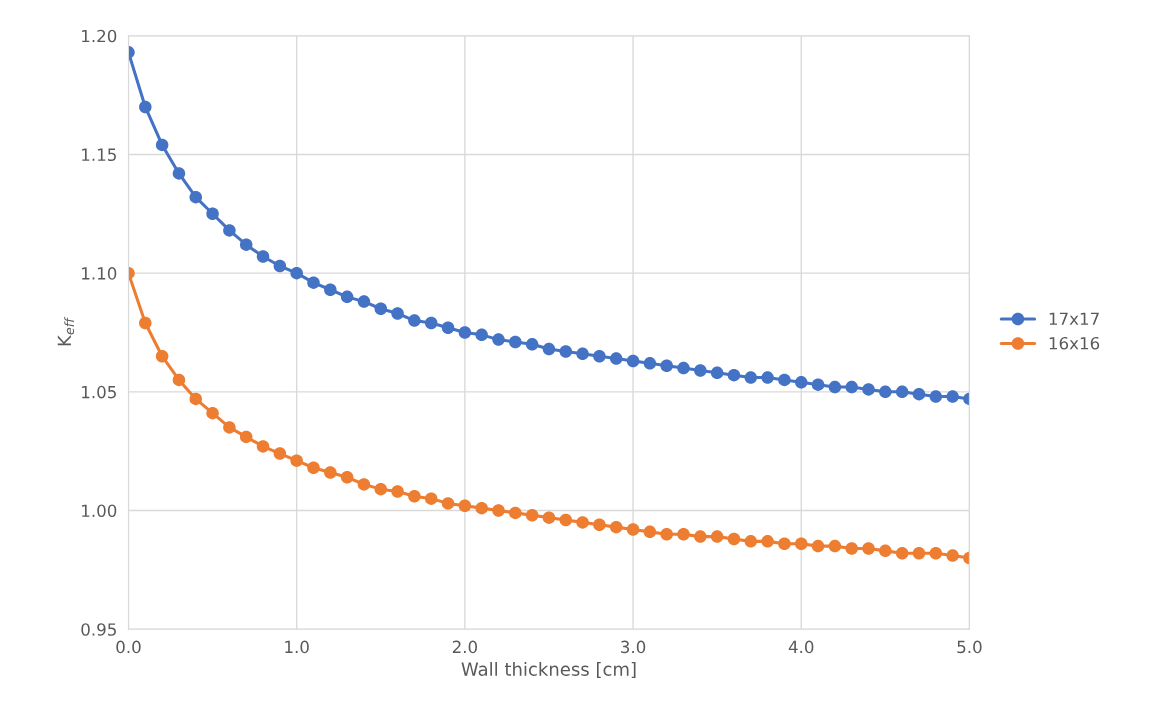 The image size is (1168, 715). I want to click on x-tick-label: 1.0, so click(297, 647).